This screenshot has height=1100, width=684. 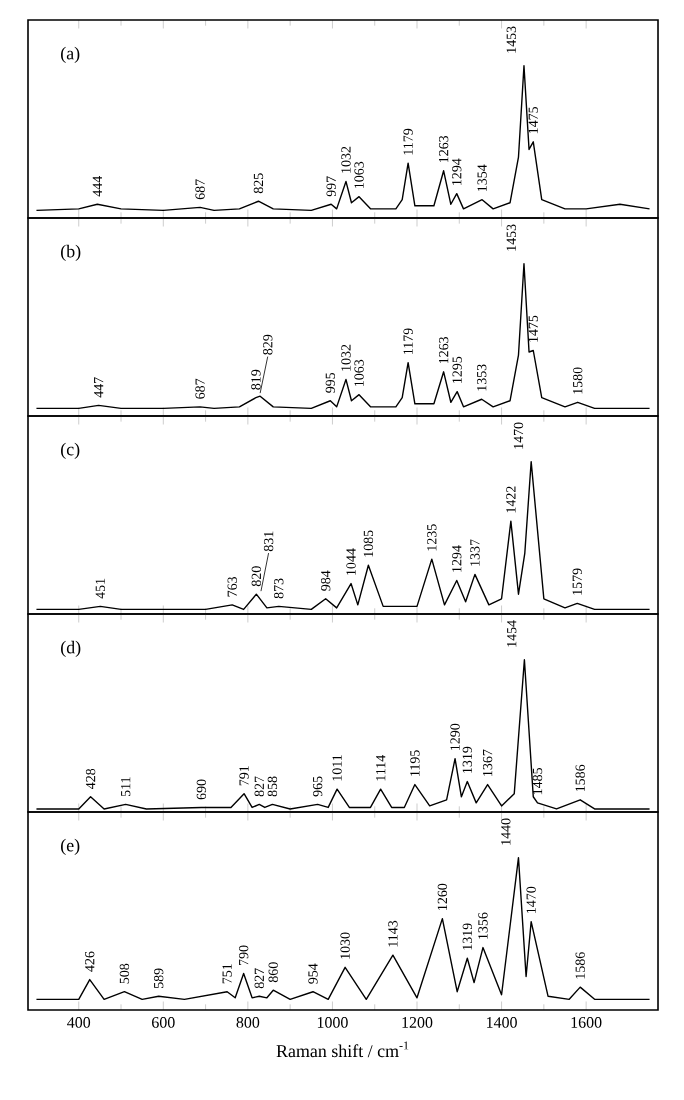 What do you see at coordinates (70, 847) in the screenshot?
I see `chart-title: (e)` at bounding box center [70, 847].